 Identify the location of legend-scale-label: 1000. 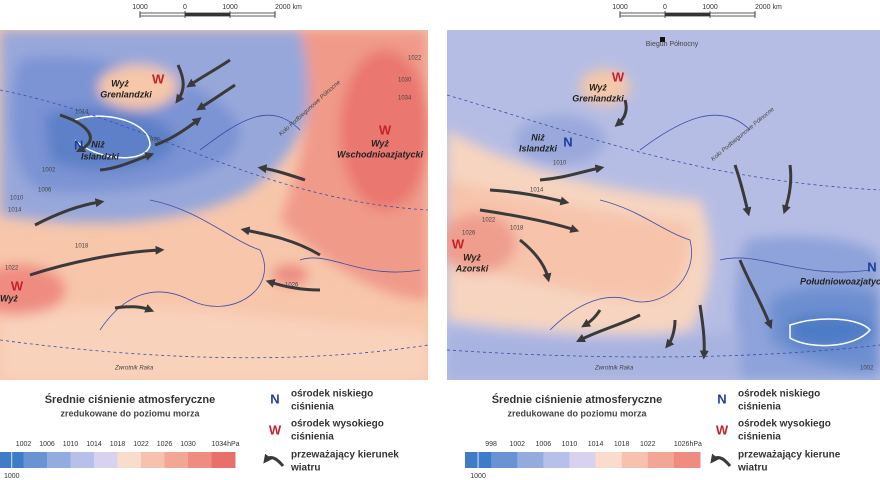
(12, 476).